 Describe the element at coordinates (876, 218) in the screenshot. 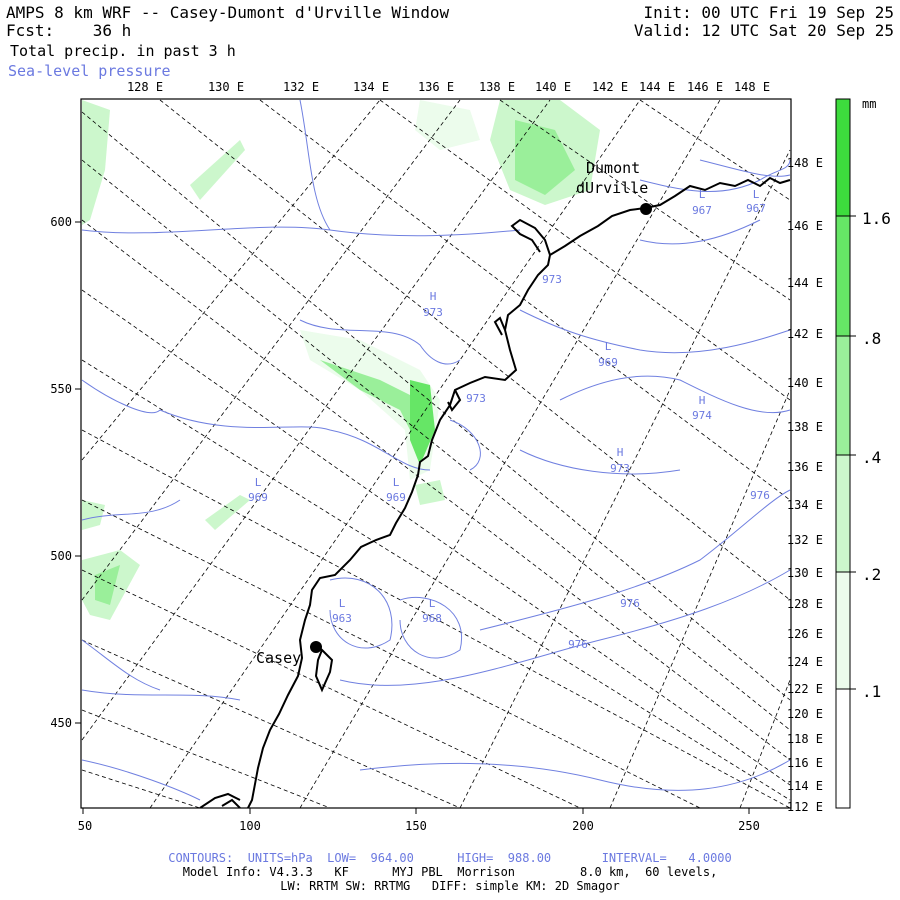

I see `colorbar-label: 1.6` at that location.